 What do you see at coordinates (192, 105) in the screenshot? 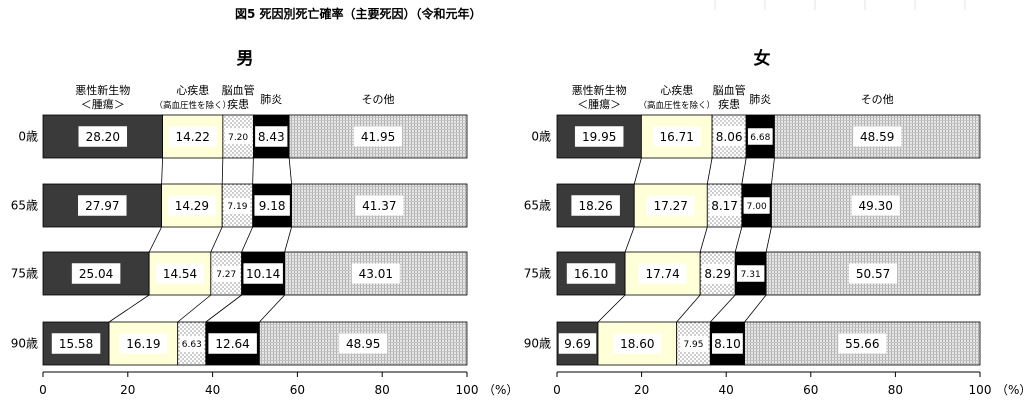
I see `category-header: （高血圧性を除く）` at bounding box center [192, 105].